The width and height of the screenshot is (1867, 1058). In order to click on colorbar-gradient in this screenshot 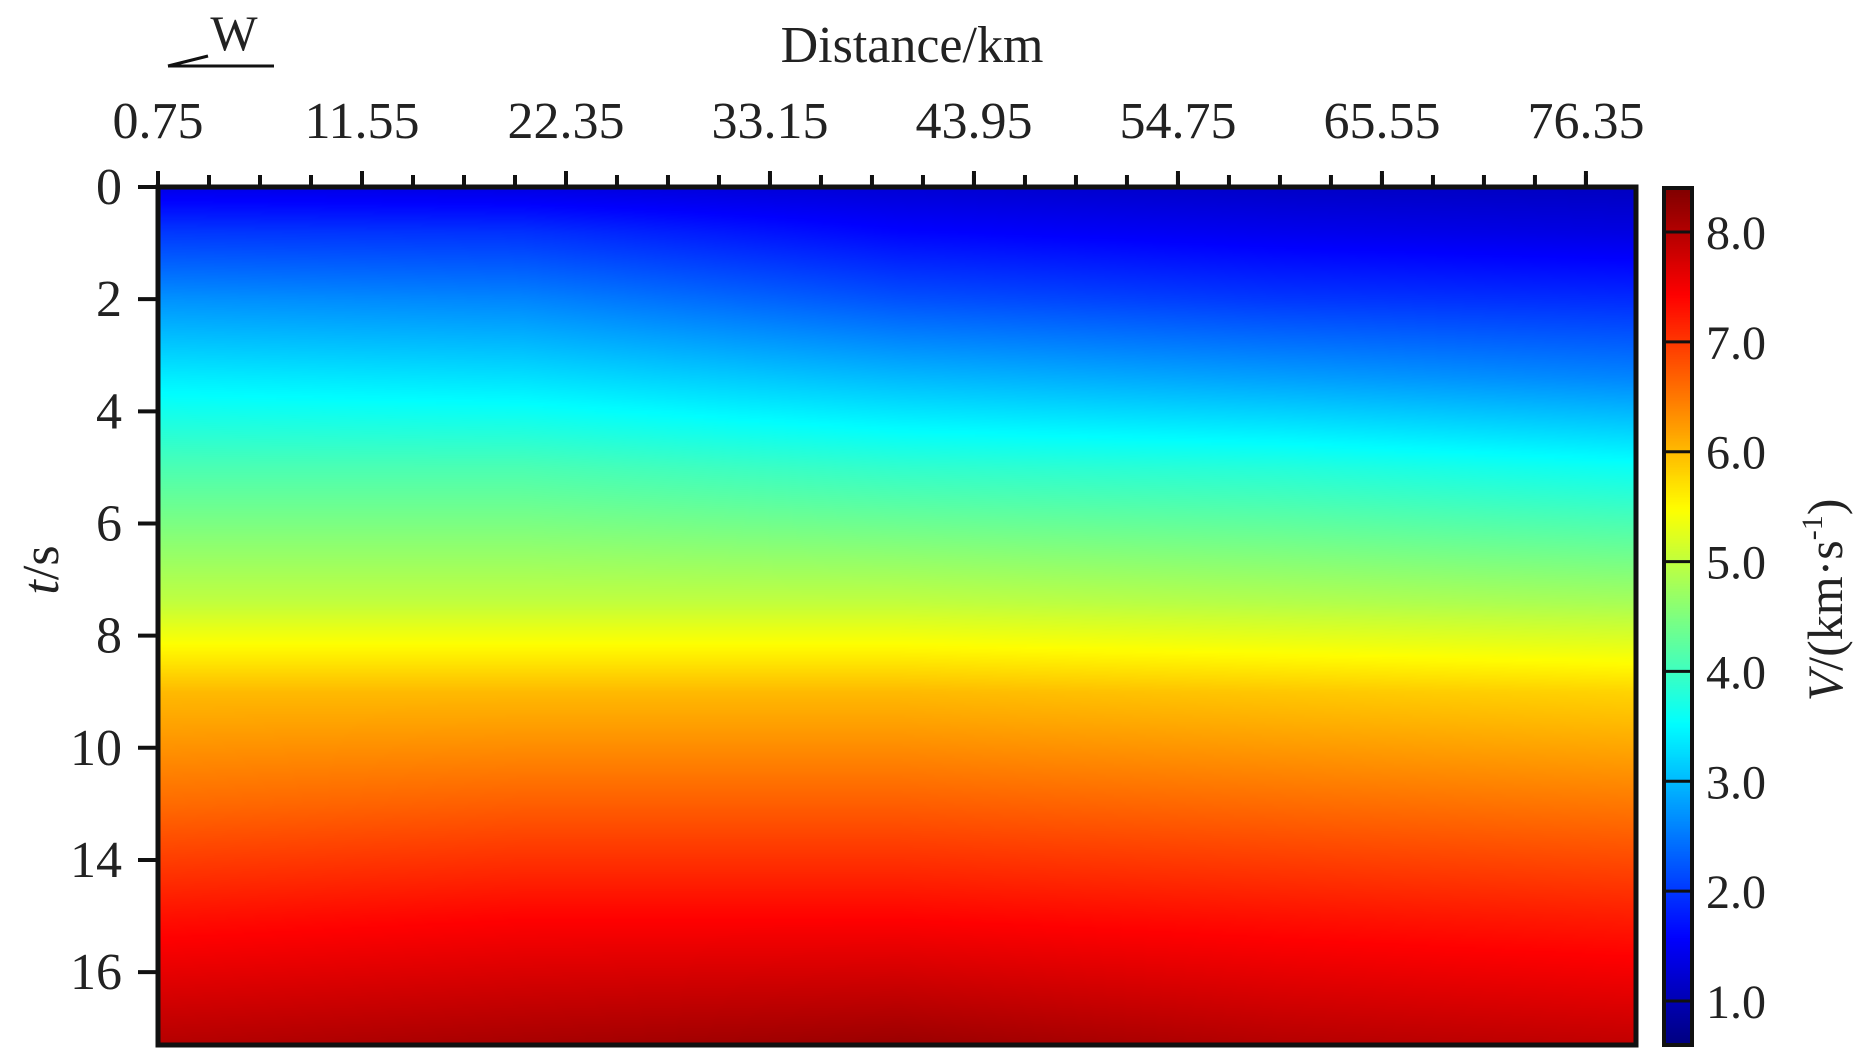, I will do `click(1678, 616)`.